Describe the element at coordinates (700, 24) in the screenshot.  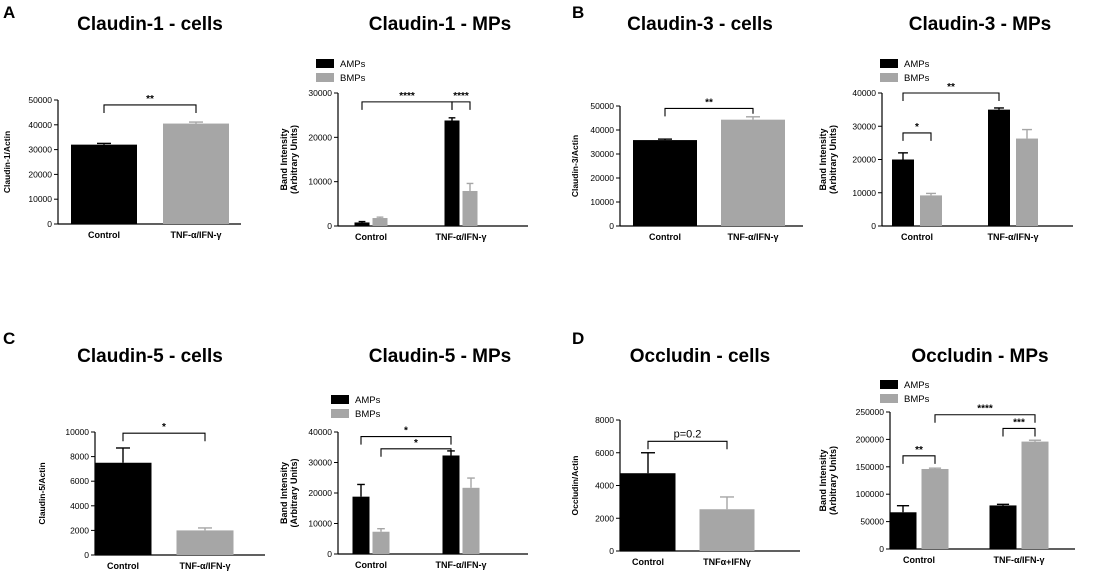
I see `chart-title: Claudin-3 - cells` at that location.